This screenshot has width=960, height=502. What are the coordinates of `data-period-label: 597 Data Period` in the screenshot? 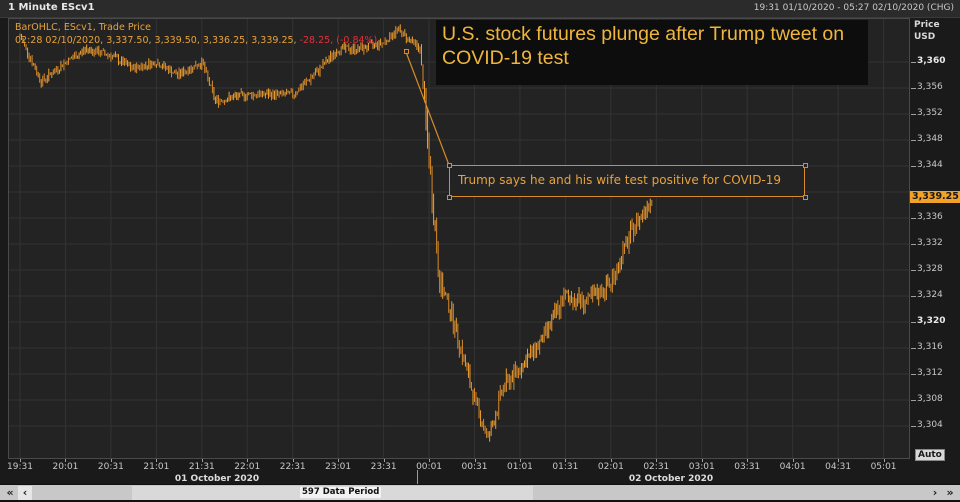 It's located at (341, 492).